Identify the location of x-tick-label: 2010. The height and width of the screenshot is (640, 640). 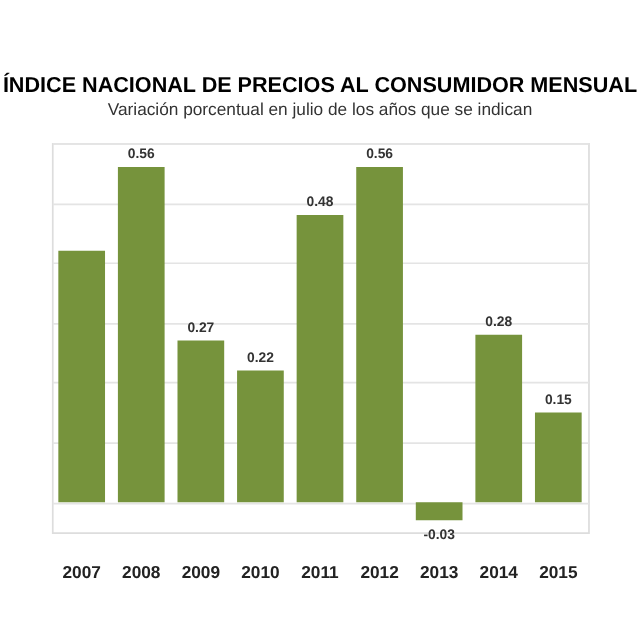
(261, 572).